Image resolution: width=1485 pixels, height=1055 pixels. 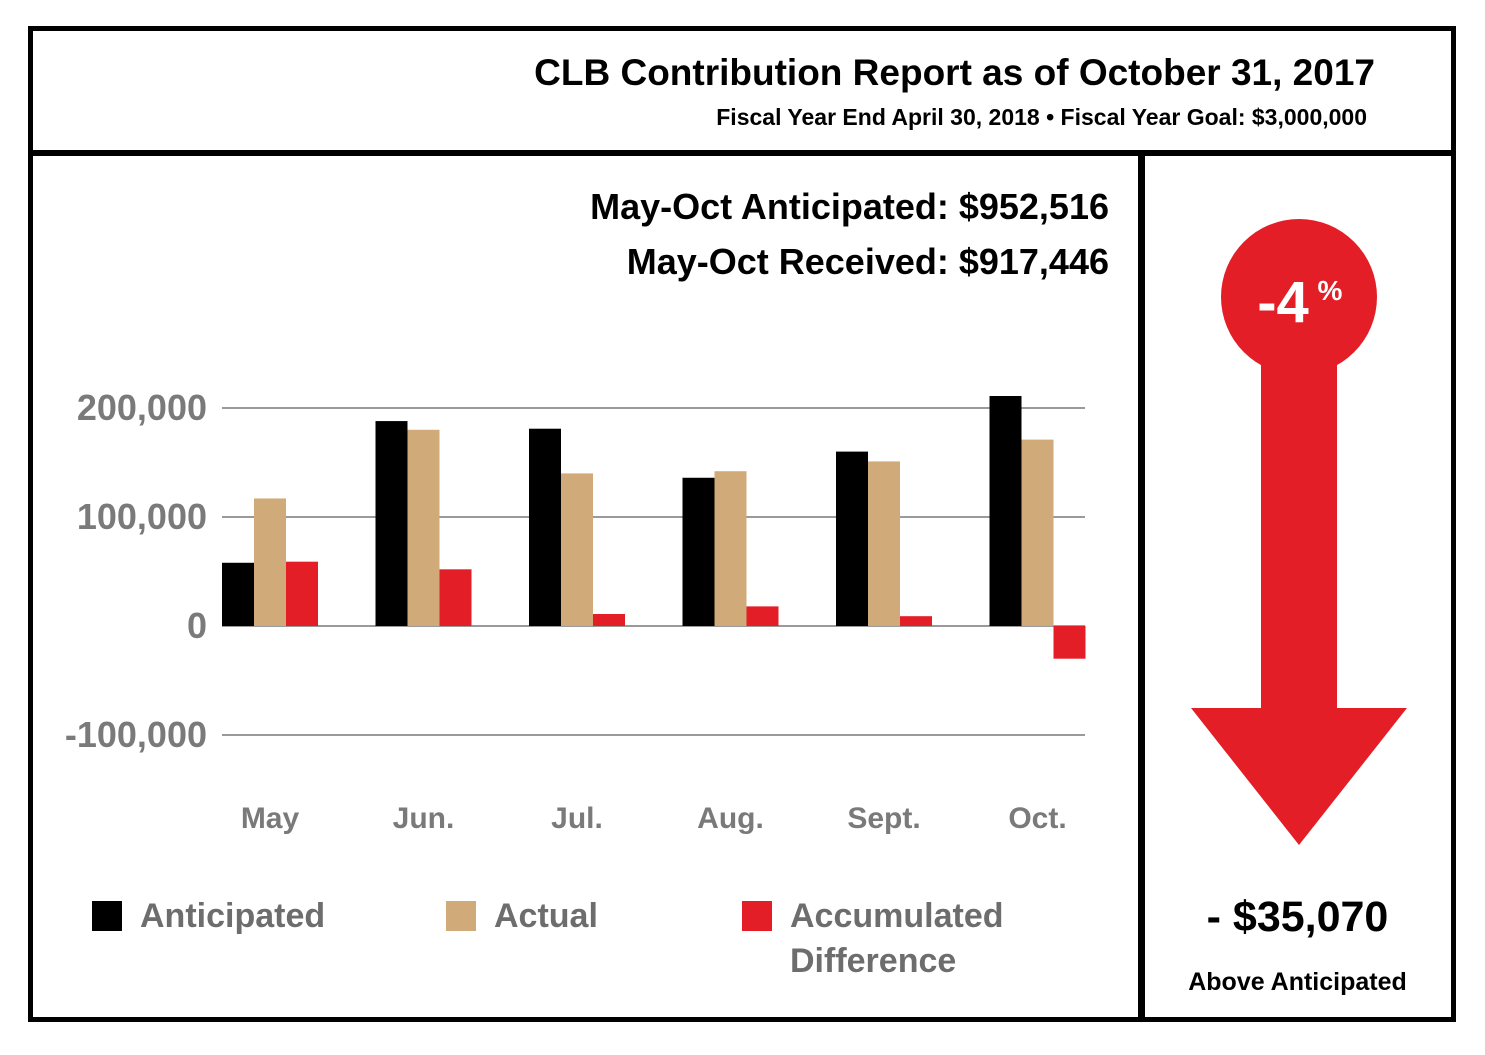 What do you see at coordinates (757, 916) in the screenshot?
I see `legend-swatch-accumulated-difference` at bounding box center [757, 916].